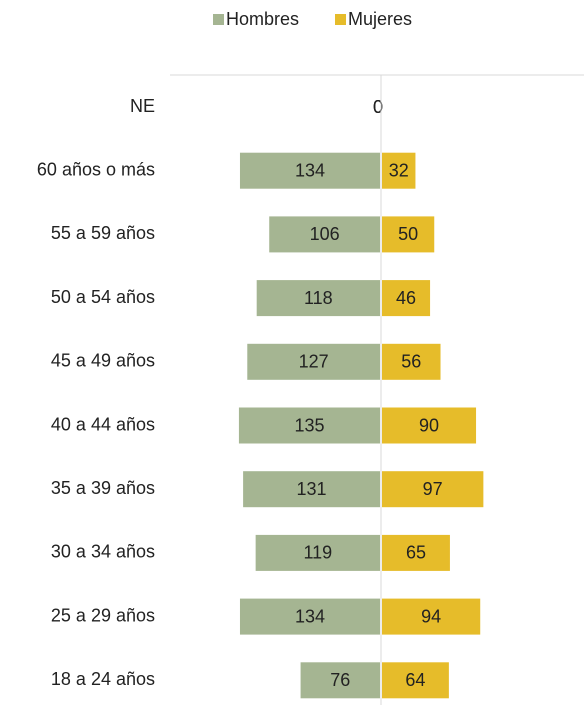 The height and width of the screenshot is (707, 584). I want to click on data-label: 106, so click(325, 234).